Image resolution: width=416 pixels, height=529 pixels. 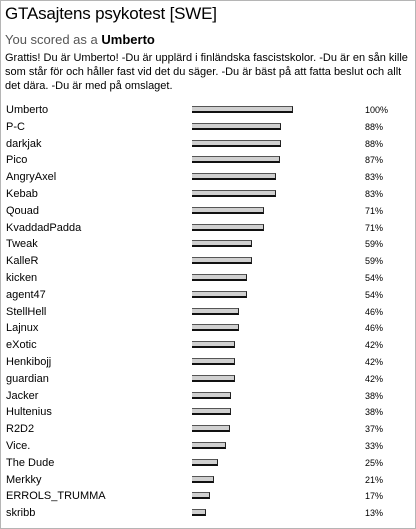 What do you see at coordinates (208, 463) in the screenshot?
I see `result-row: The Dude 25%` at bounding box center [208, 463].